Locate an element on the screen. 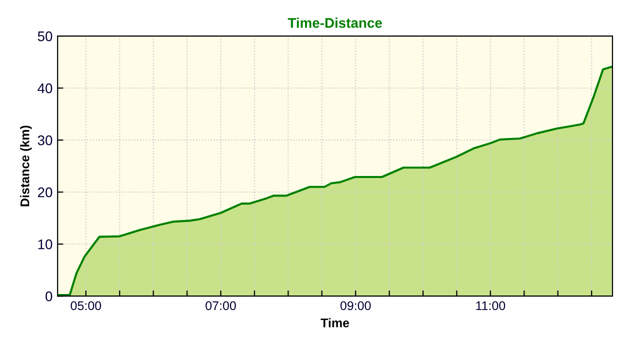 Image resolution: width=640 pixels, height=350 pixels. y-tick-label: 30 is located at coordinates (45, 140).